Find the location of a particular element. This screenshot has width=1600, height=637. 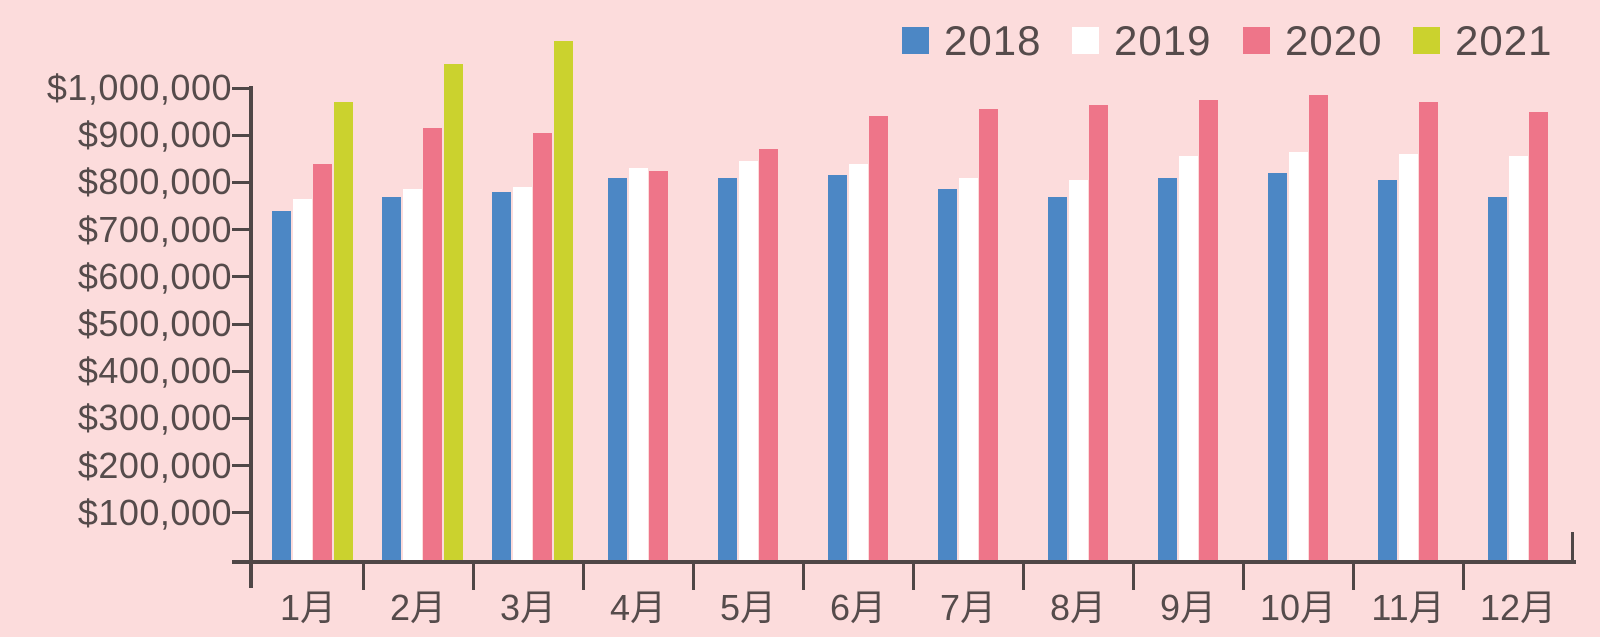

bar-2019-3月 is located at coordinates (522, 373).